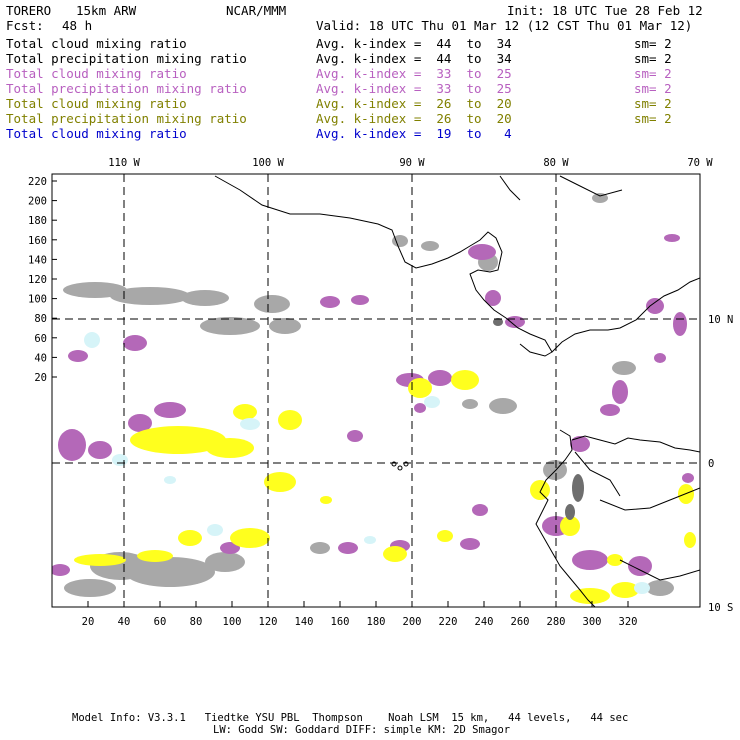 Image resolution: width=740 pixels, height=740 pixels. Describe the element at coordinates (37, 280) in the screenshot. I see `y-tick-label: 120` at that location.